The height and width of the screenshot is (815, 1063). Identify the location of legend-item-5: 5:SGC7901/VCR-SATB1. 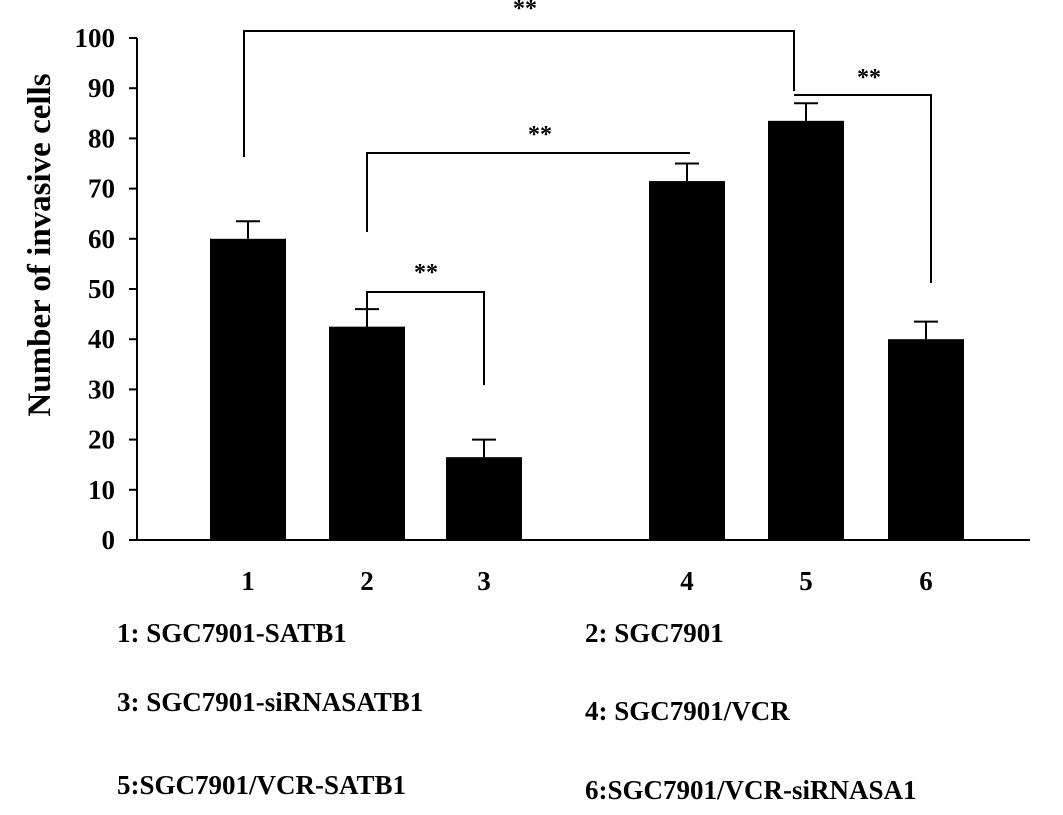
(262, 785).